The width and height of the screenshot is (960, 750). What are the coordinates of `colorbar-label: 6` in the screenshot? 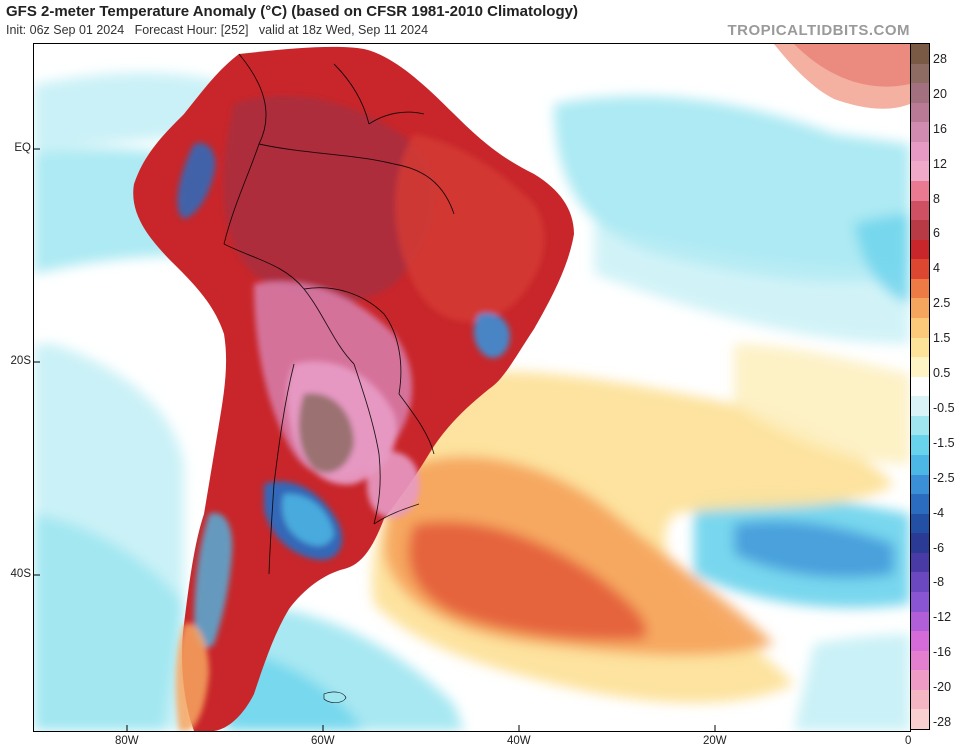 It's located at (936, 233).